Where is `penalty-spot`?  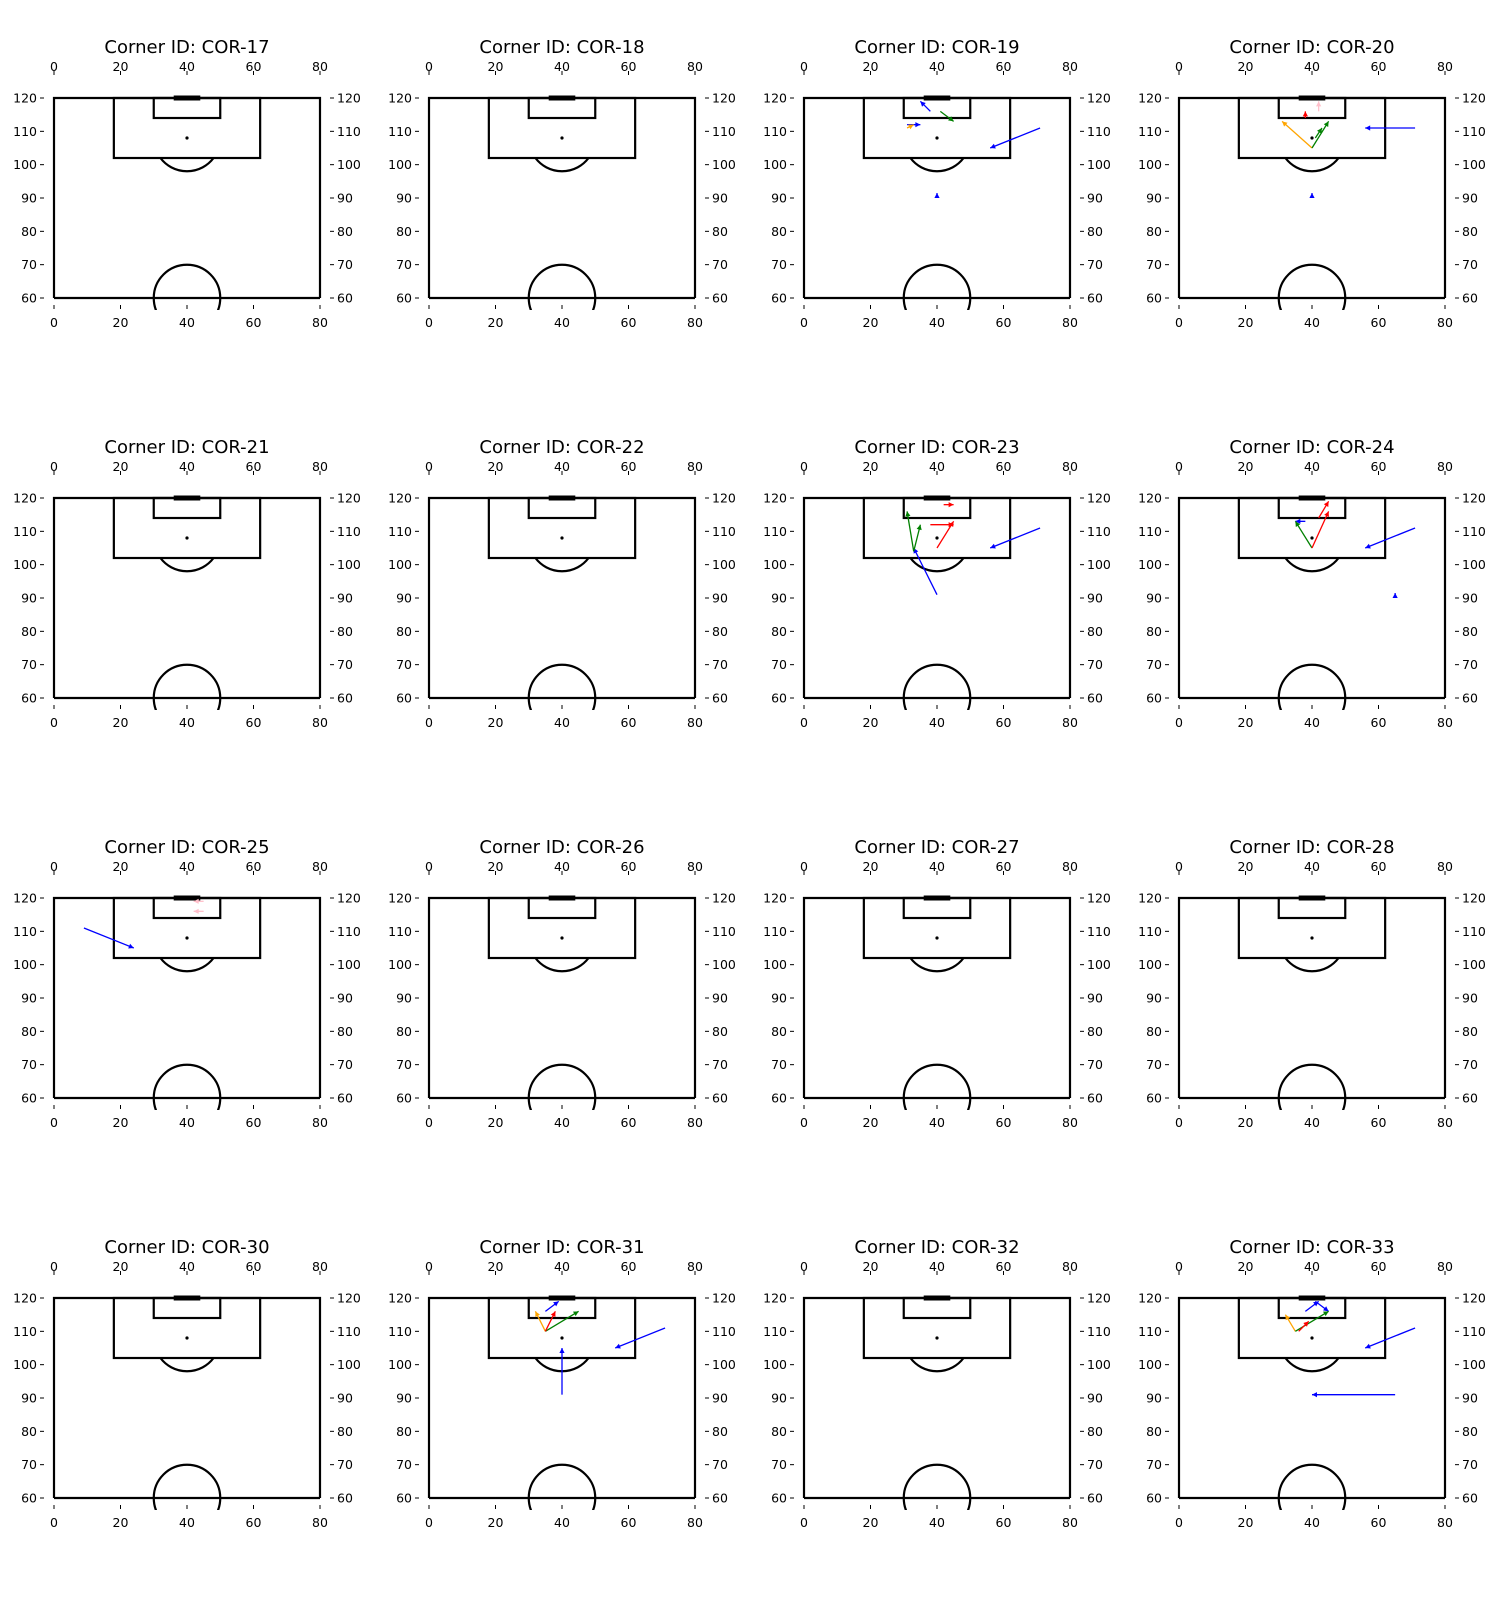 penalty-spot is located at coordinates (562, 538).